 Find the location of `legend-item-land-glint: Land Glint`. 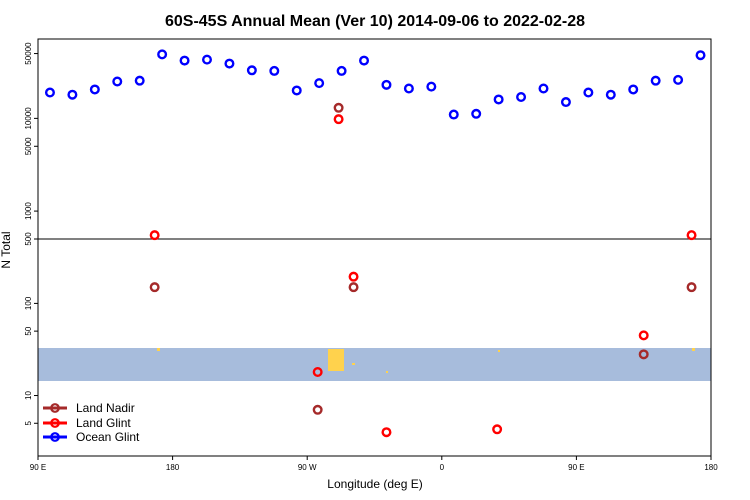

legend-item-land-glint: Land Glint is located at coordinates (87, 423).